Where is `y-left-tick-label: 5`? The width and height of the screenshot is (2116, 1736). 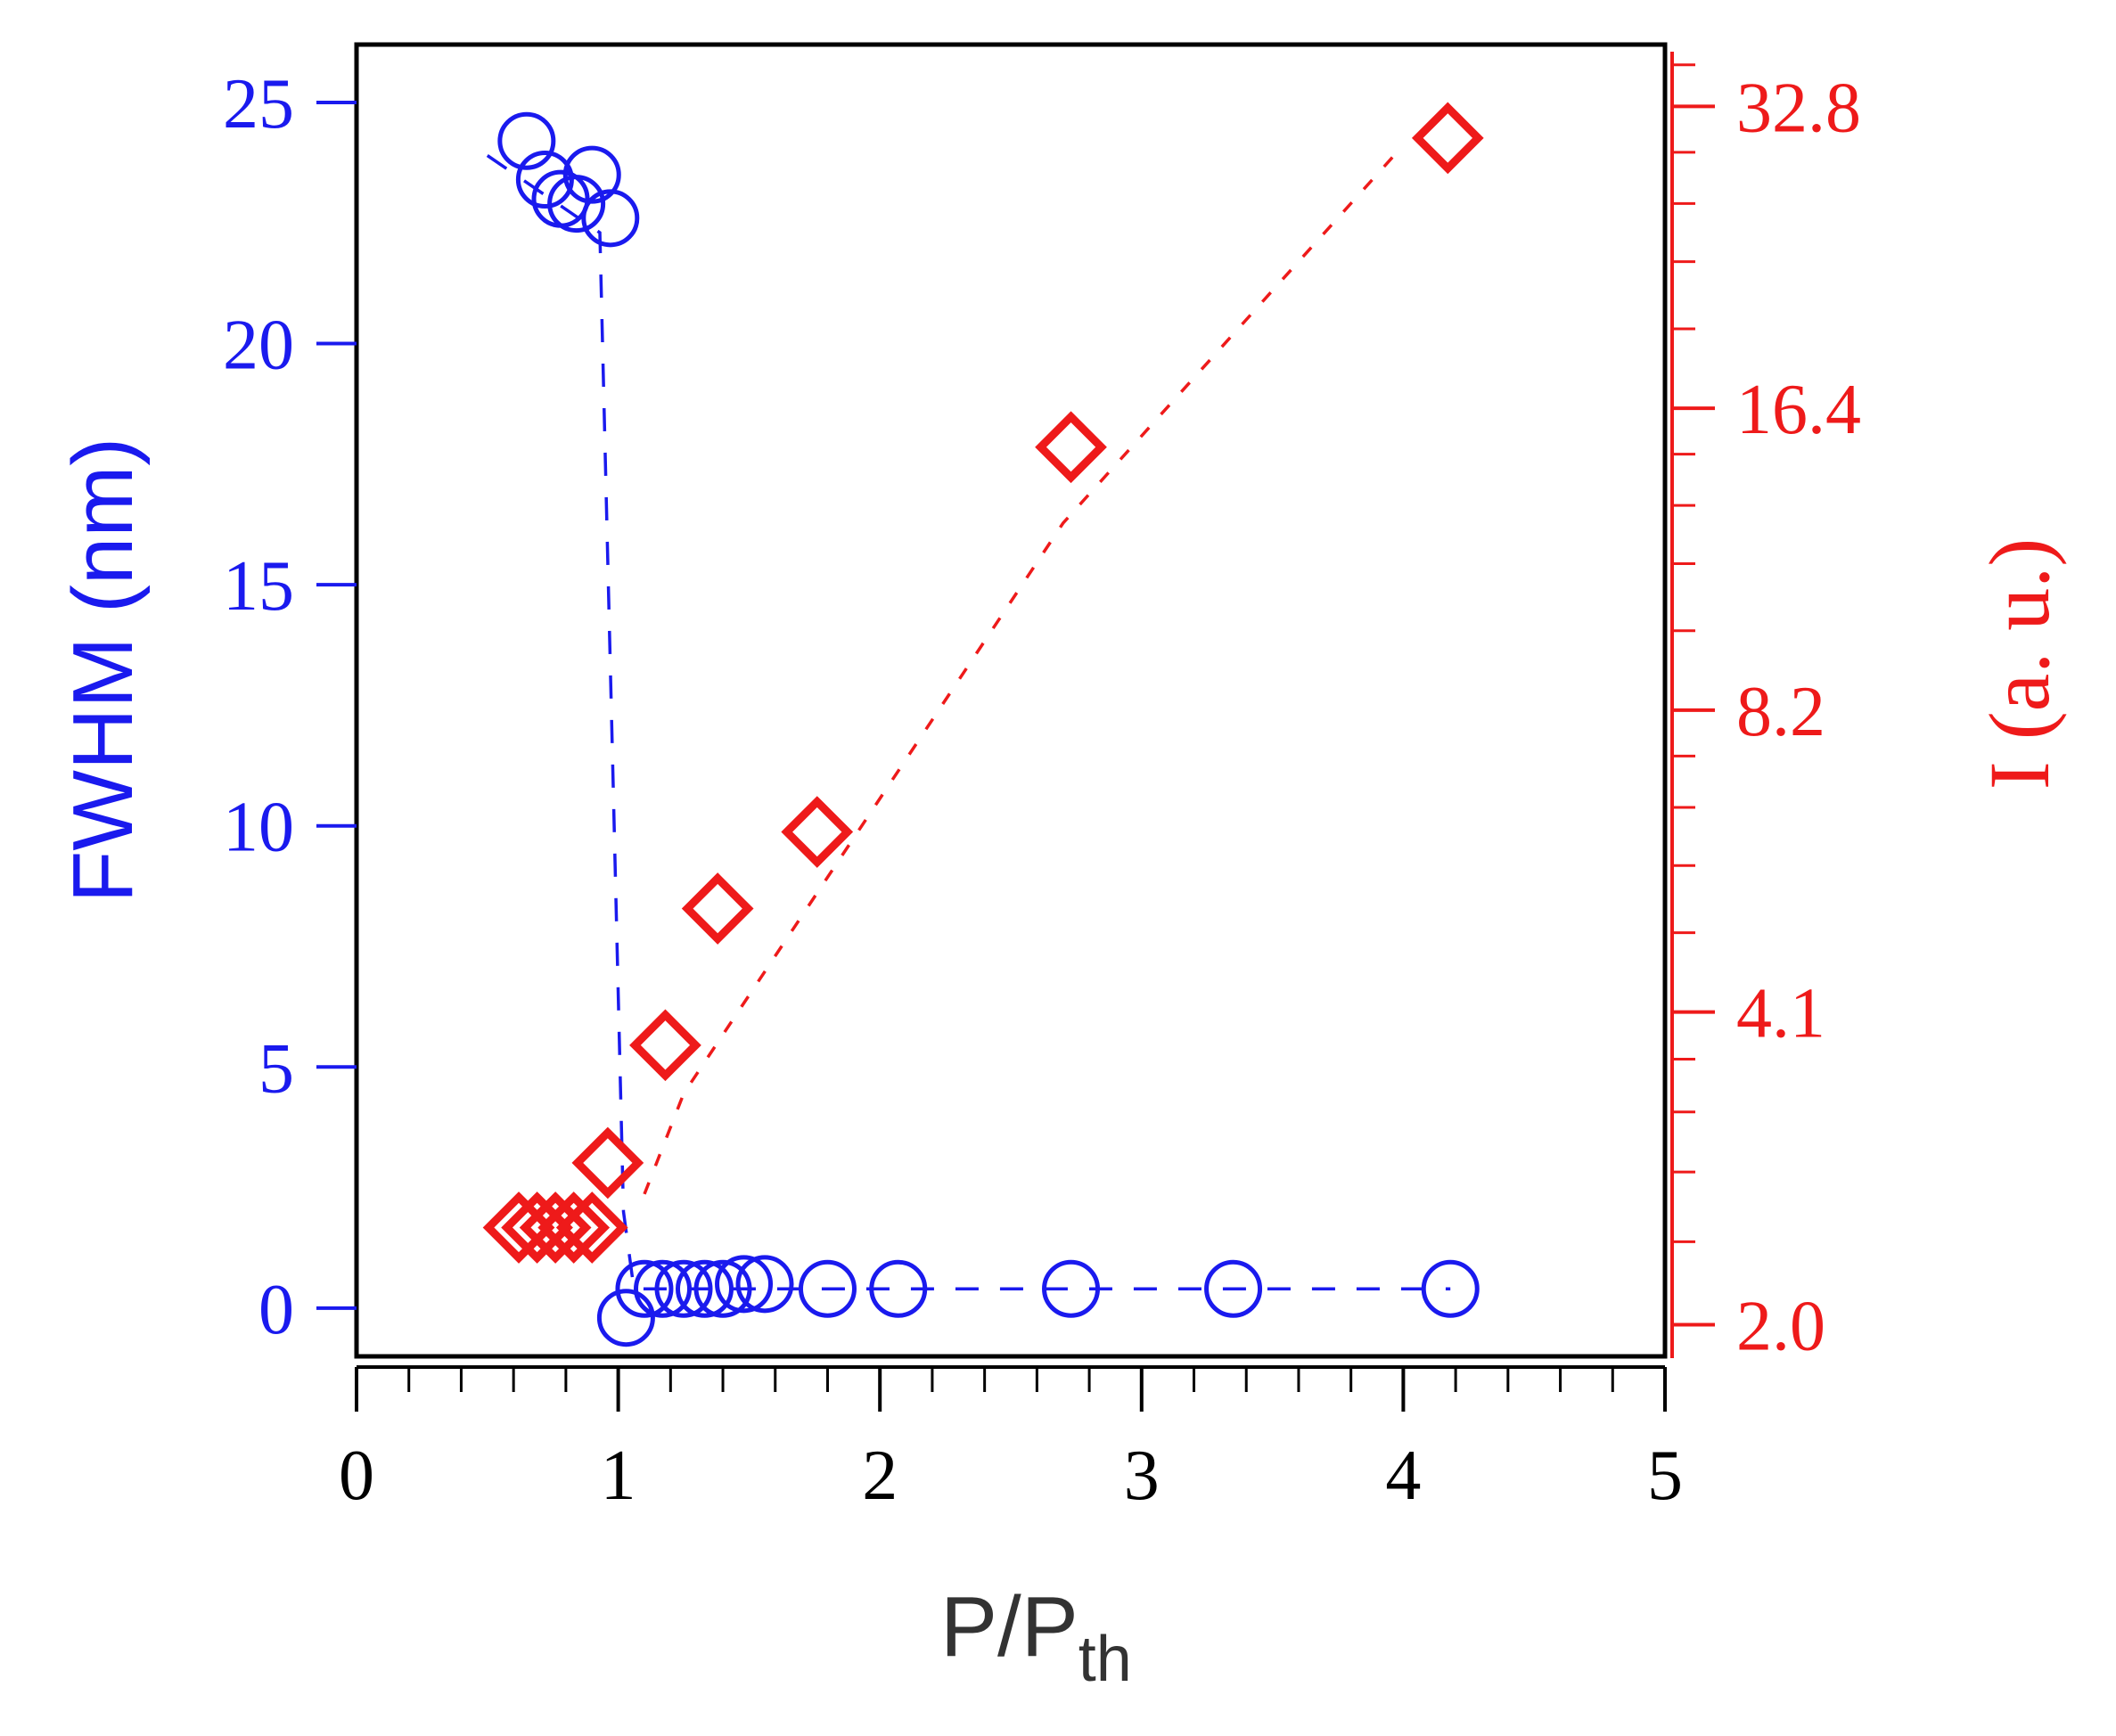 y-left-tick-label: 5 is located at coordinates (276, 1068).